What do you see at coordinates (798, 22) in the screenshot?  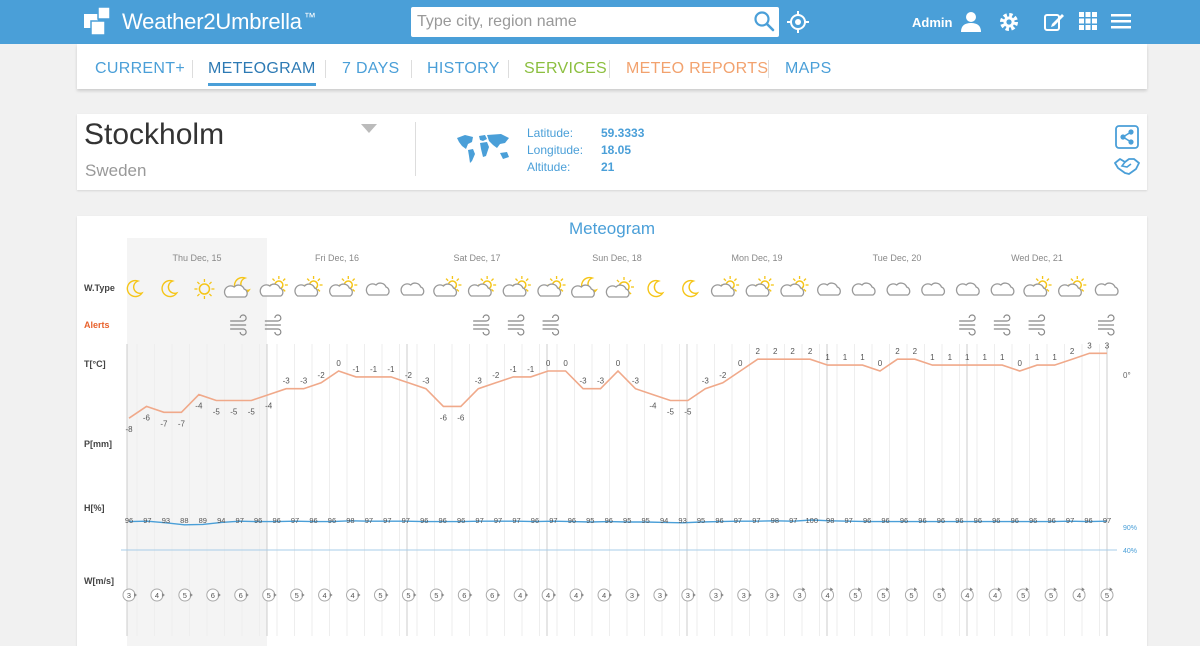 I see `locate-icon` at bounding box center [798, 22].